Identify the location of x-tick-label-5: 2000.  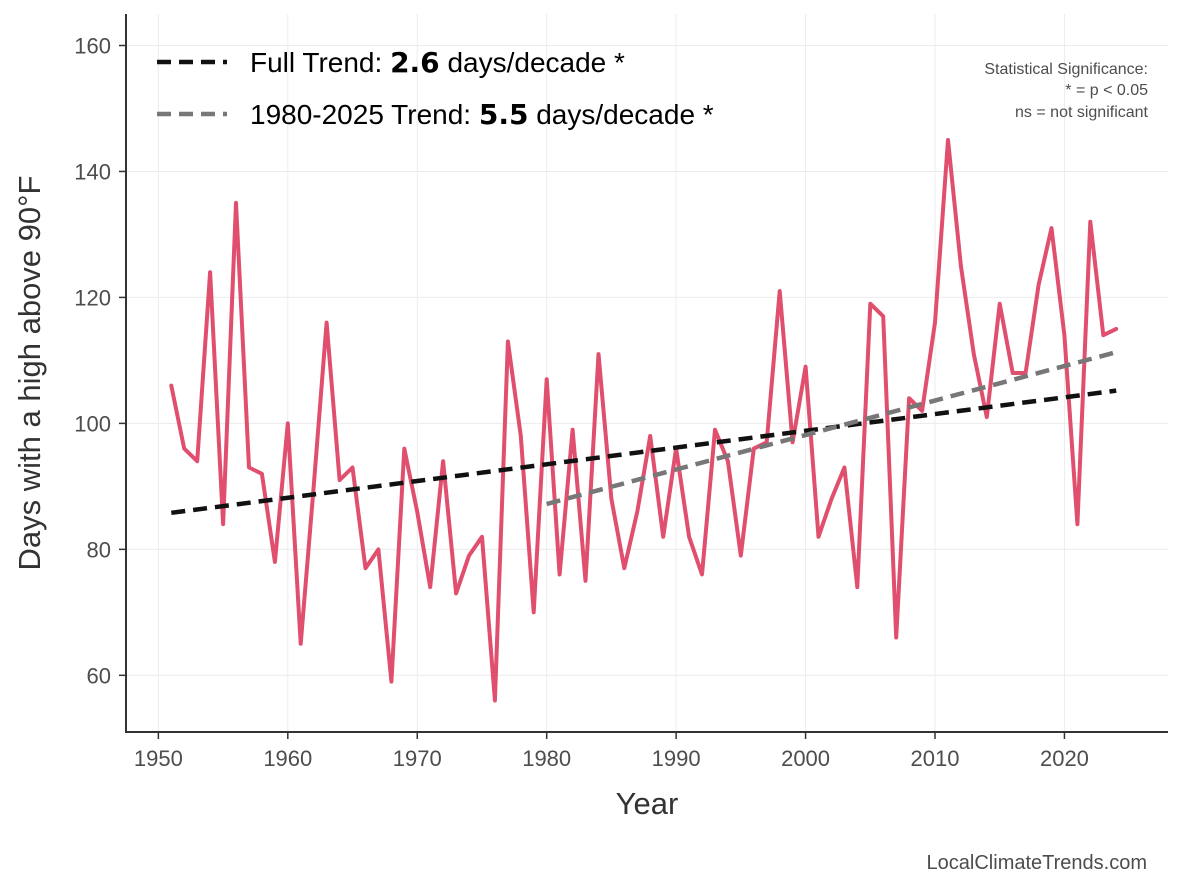
(805, 758).